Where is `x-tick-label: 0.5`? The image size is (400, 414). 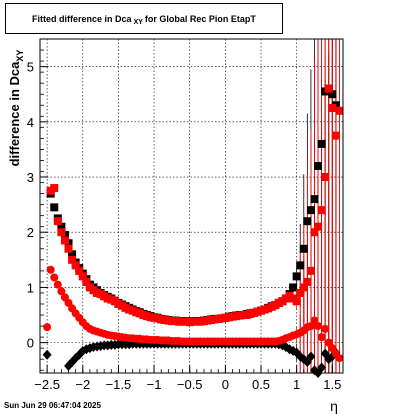 x-tick-label: 0.5 is located at coordinates (261, 384).